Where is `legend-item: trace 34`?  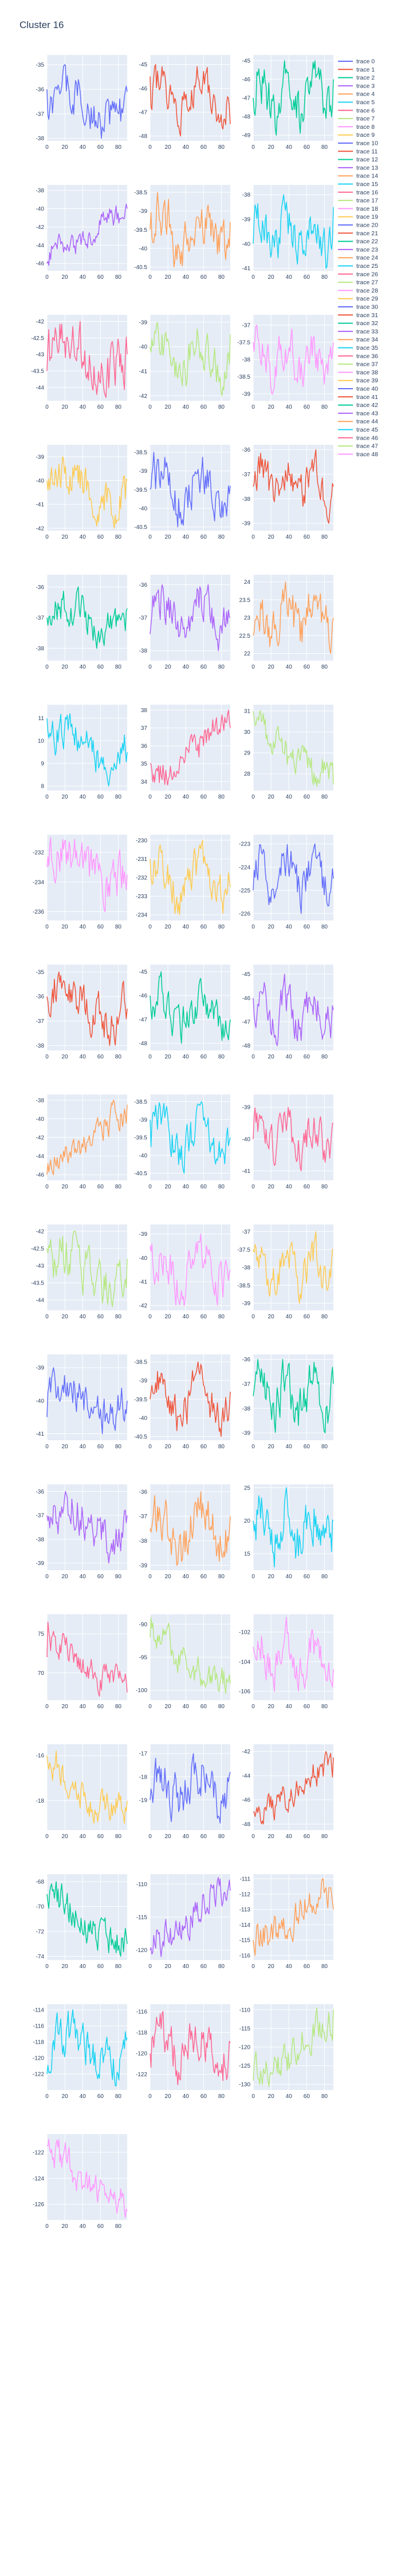
legend-item: trace 34 is located at coordinates (358, 340).